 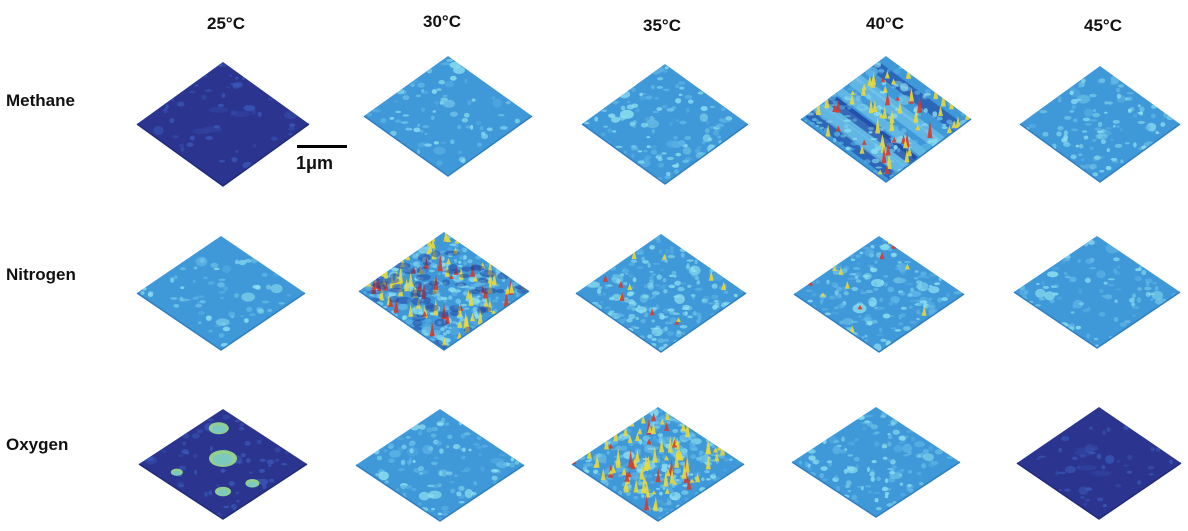 I want to click on column-header-40c: 40°C, so click(x=885, y=23).